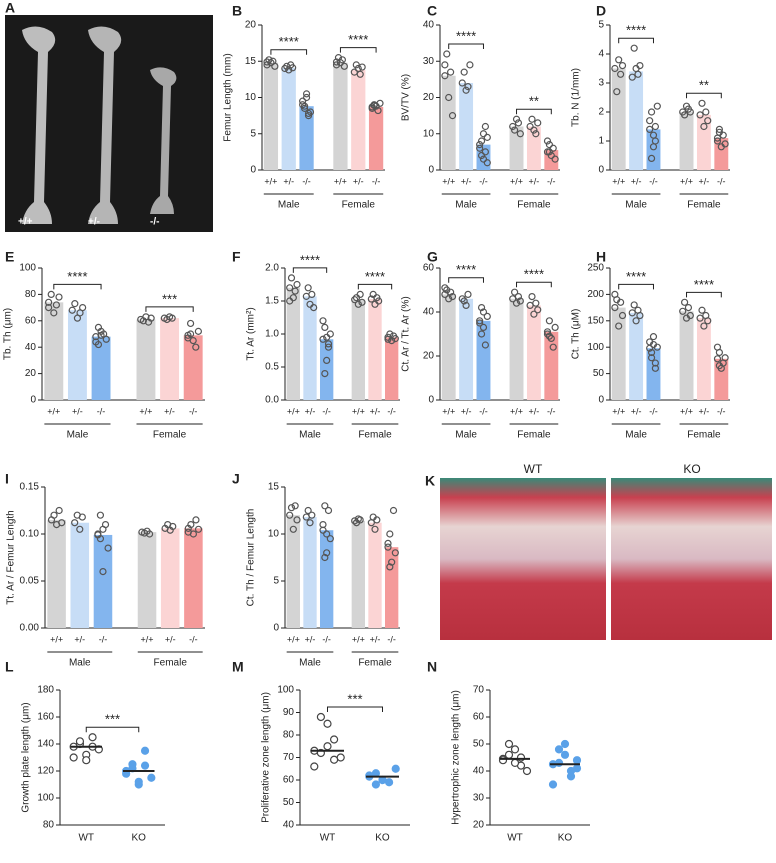  I want to click on y-tick-label: 15, so click(274, 487).